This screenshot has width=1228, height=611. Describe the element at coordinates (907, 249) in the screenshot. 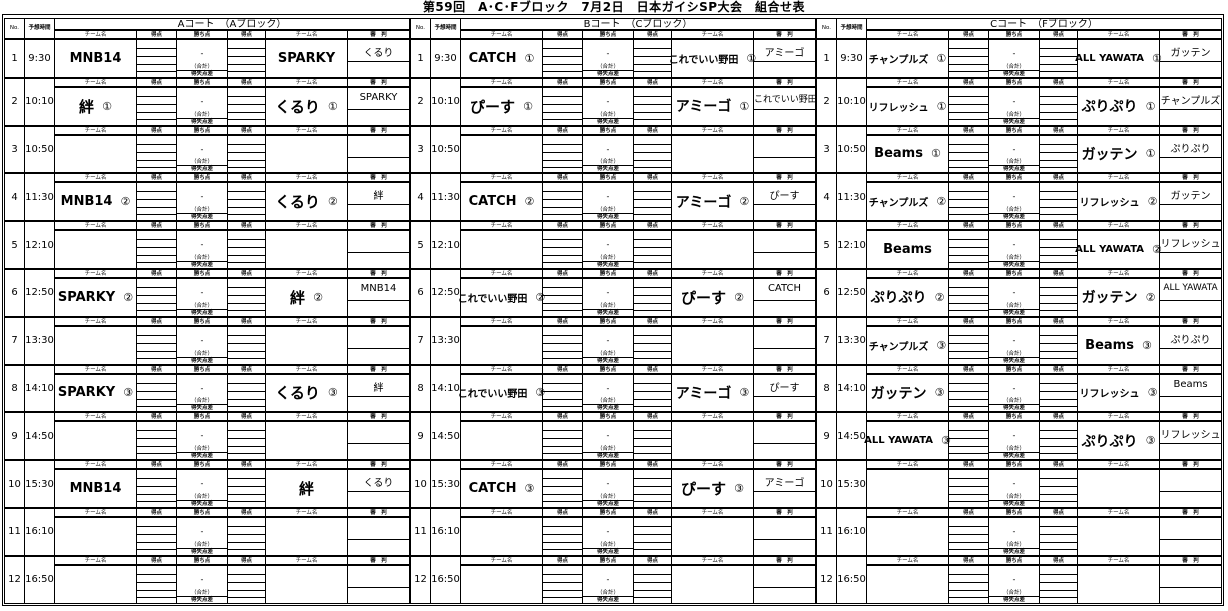

I see `team1-cell: Beams` at that location.